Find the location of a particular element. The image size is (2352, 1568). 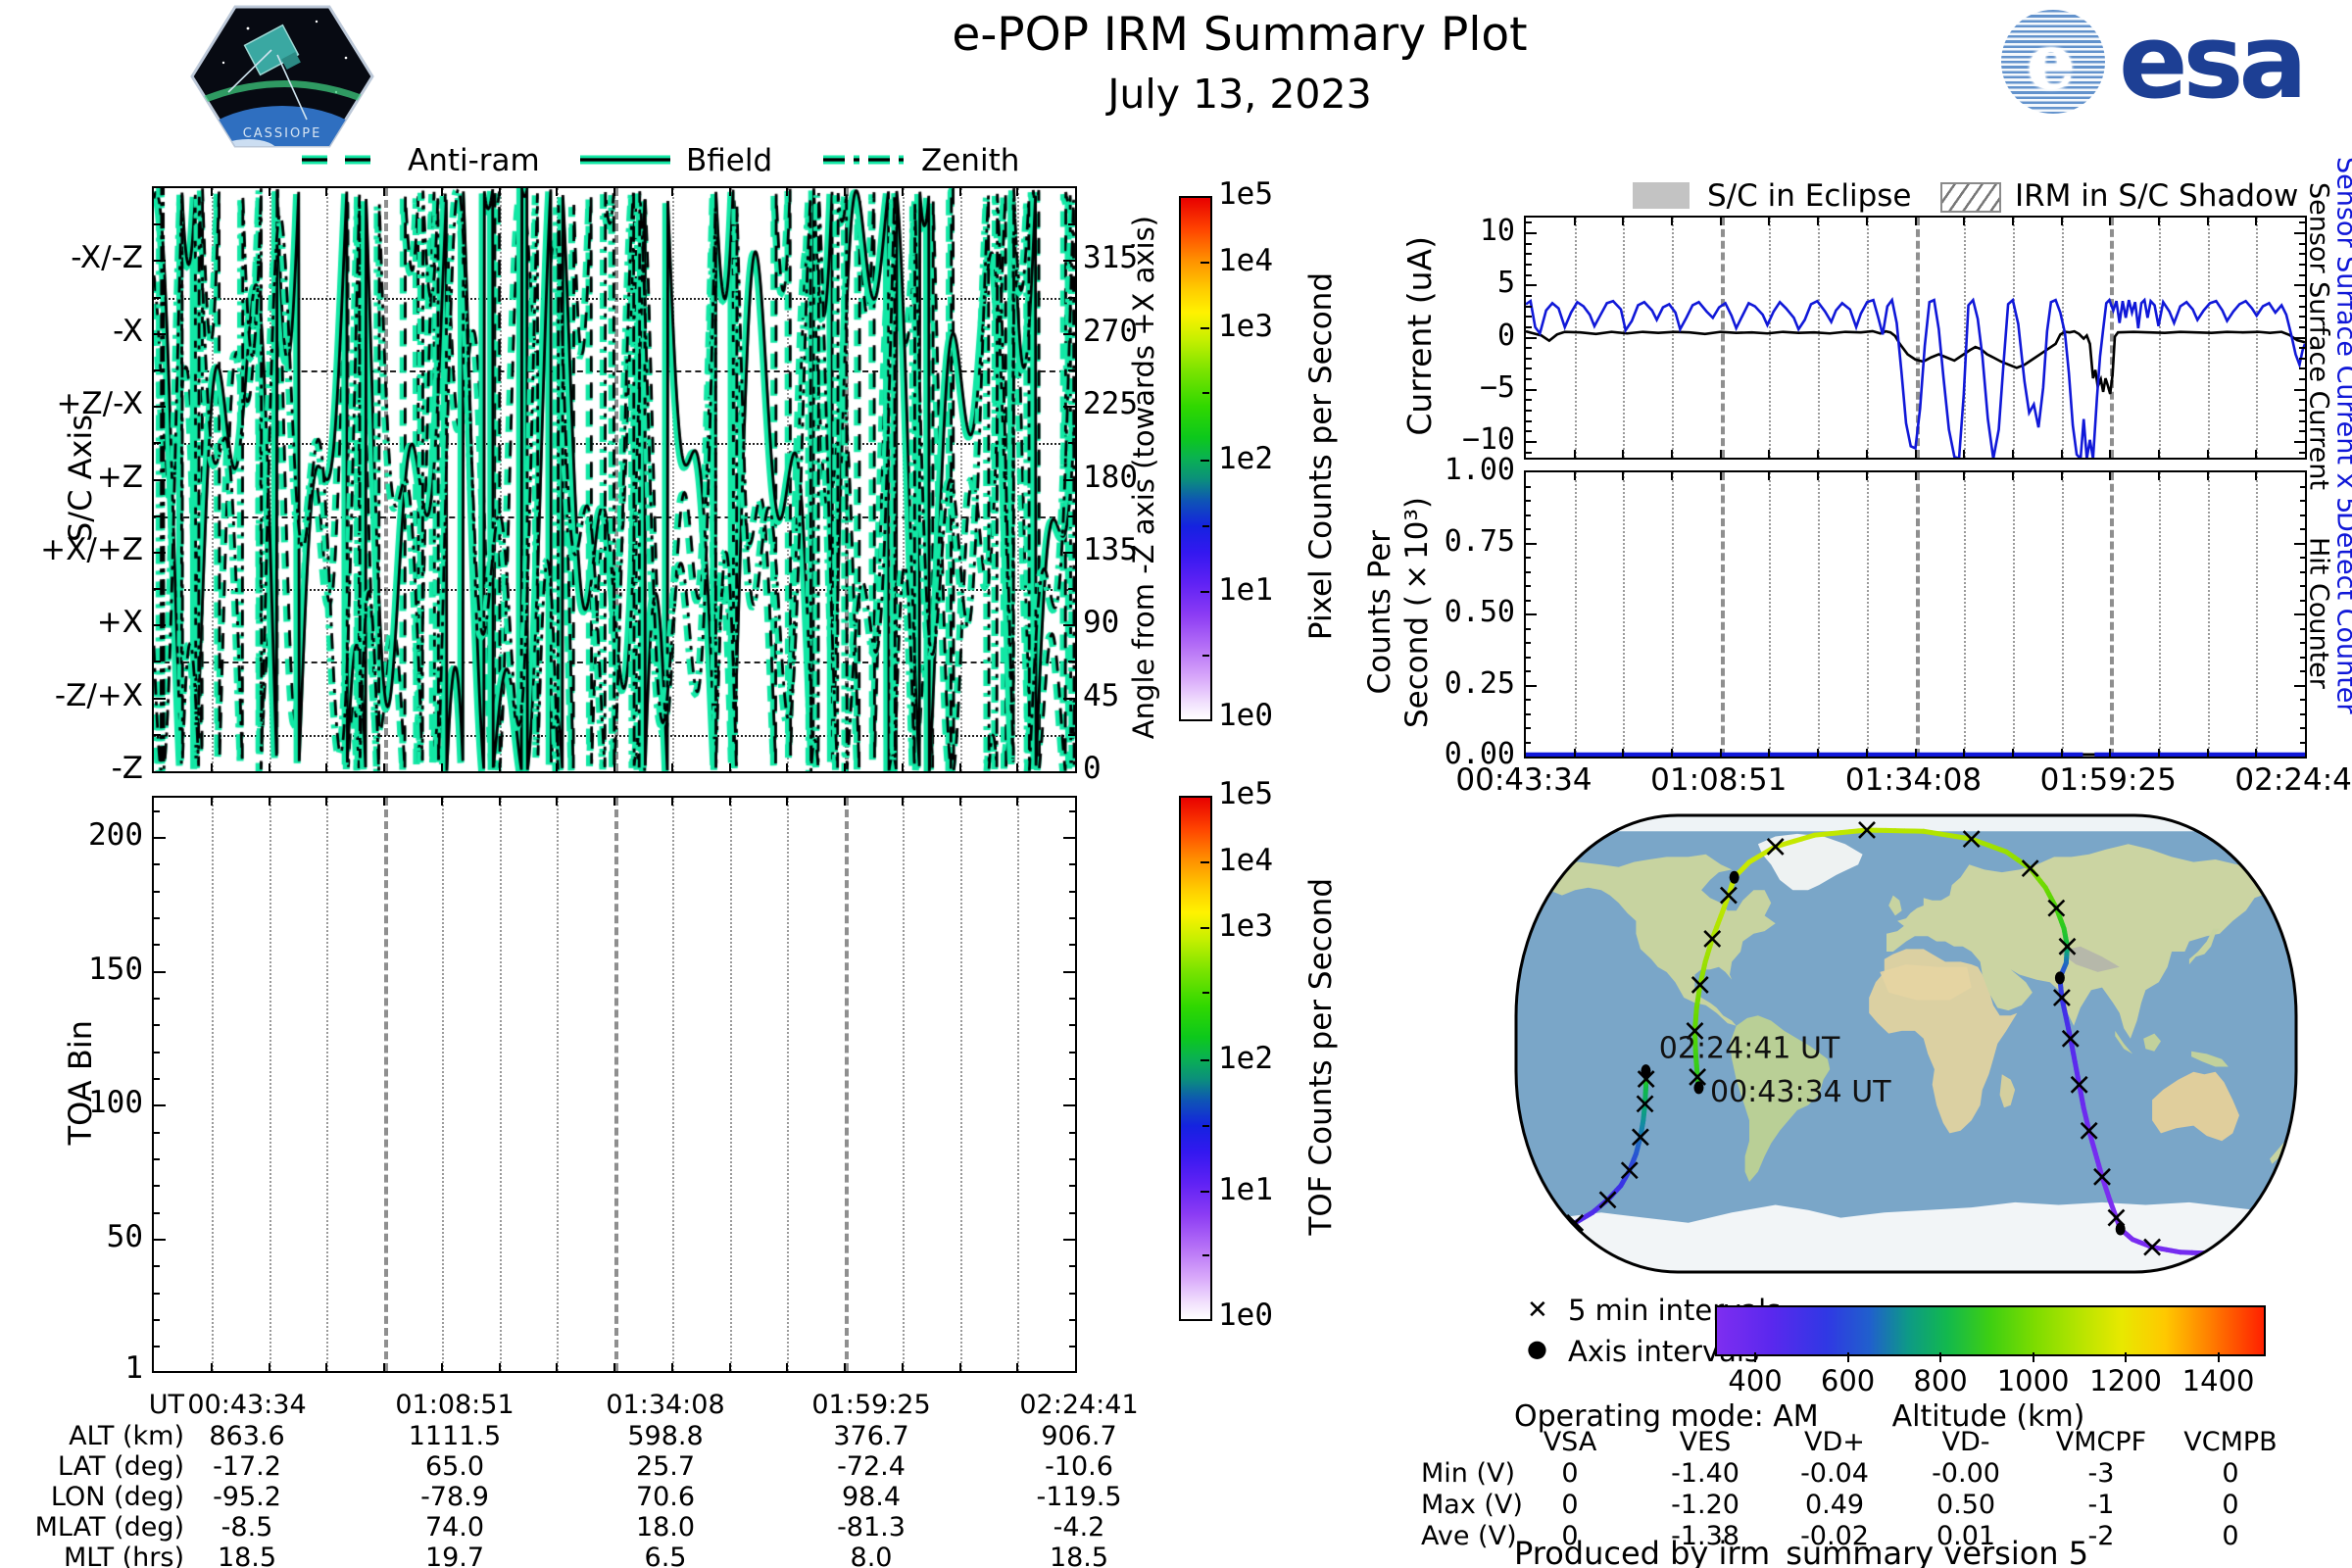

ephemeris-cell: 65.0 is located at coordinates (454, 1466).